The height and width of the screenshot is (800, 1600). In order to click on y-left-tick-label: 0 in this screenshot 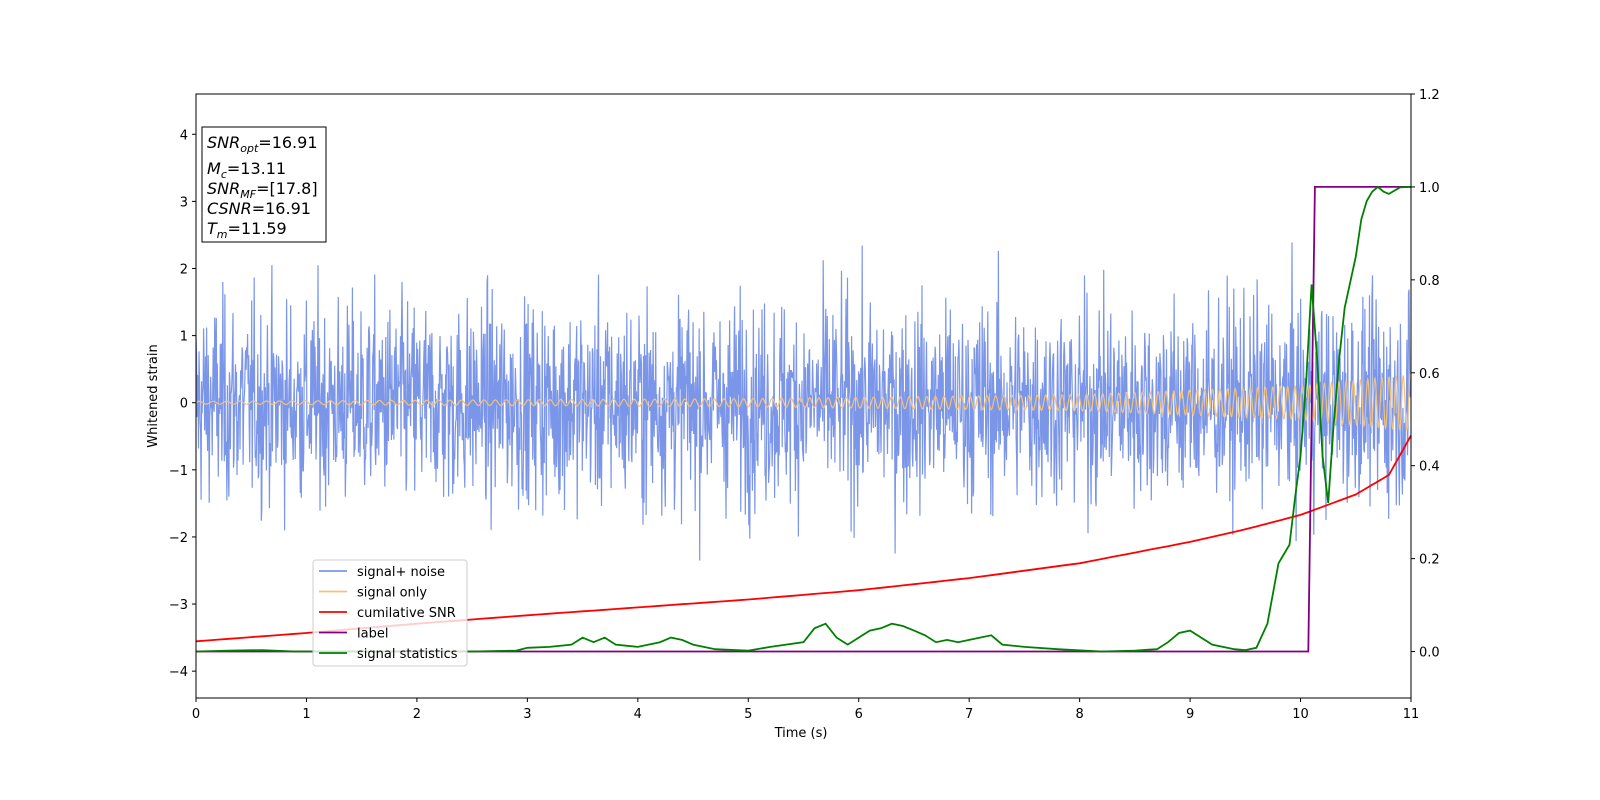, I will do `click(184, 404)`.